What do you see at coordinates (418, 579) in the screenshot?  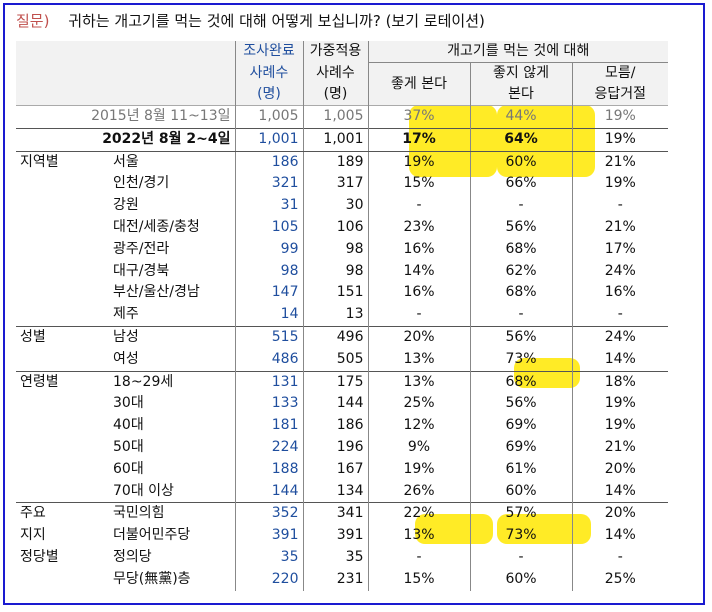 I see `cell-good: 15%` at bounding box center [418, 579].